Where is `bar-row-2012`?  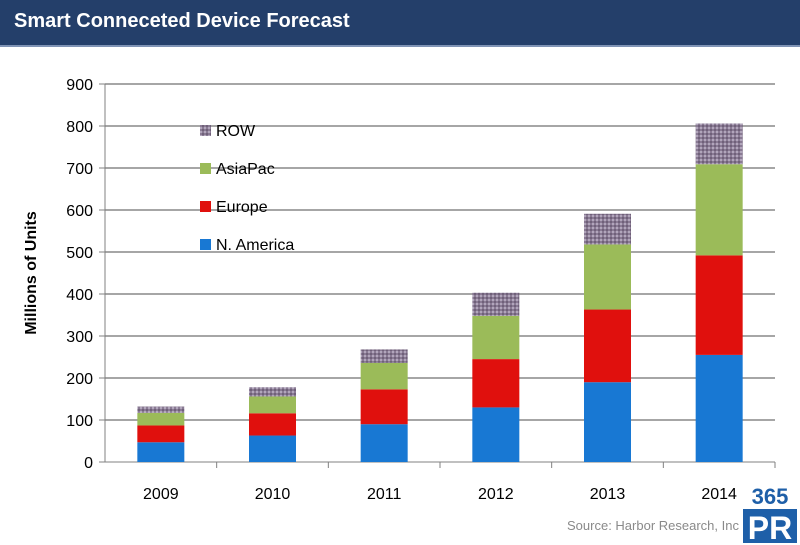
bar-row-2012 is located at coordinates (496, 304).